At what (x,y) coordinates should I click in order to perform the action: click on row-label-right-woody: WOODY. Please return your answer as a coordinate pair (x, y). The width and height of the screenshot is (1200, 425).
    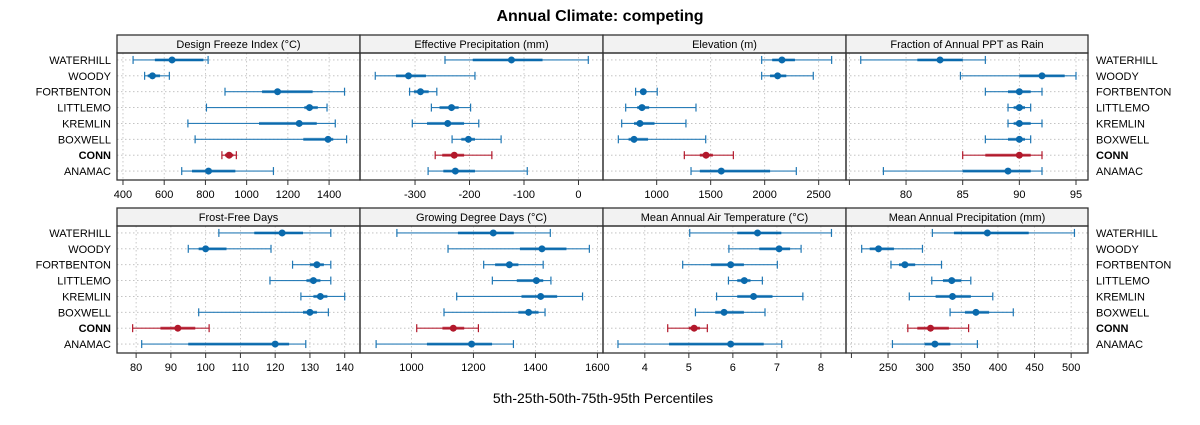
    Looking at the image, I should click on (1117, 250).